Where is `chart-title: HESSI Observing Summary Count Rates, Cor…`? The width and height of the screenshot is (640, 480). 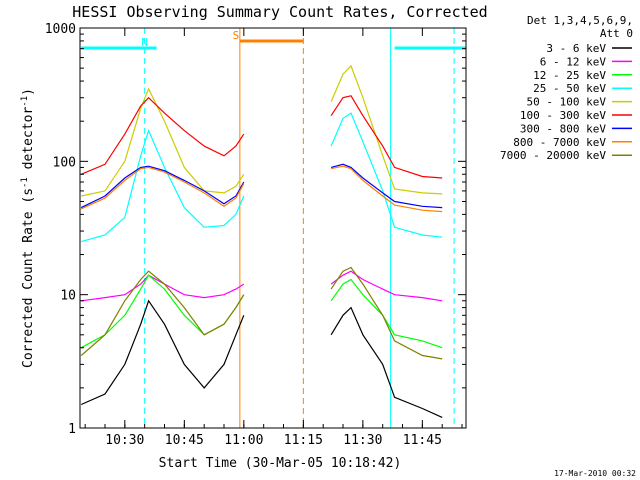
chart-title: HESSI Observing Summary Count Rates, Cor… is located at coordinates (279, 12).